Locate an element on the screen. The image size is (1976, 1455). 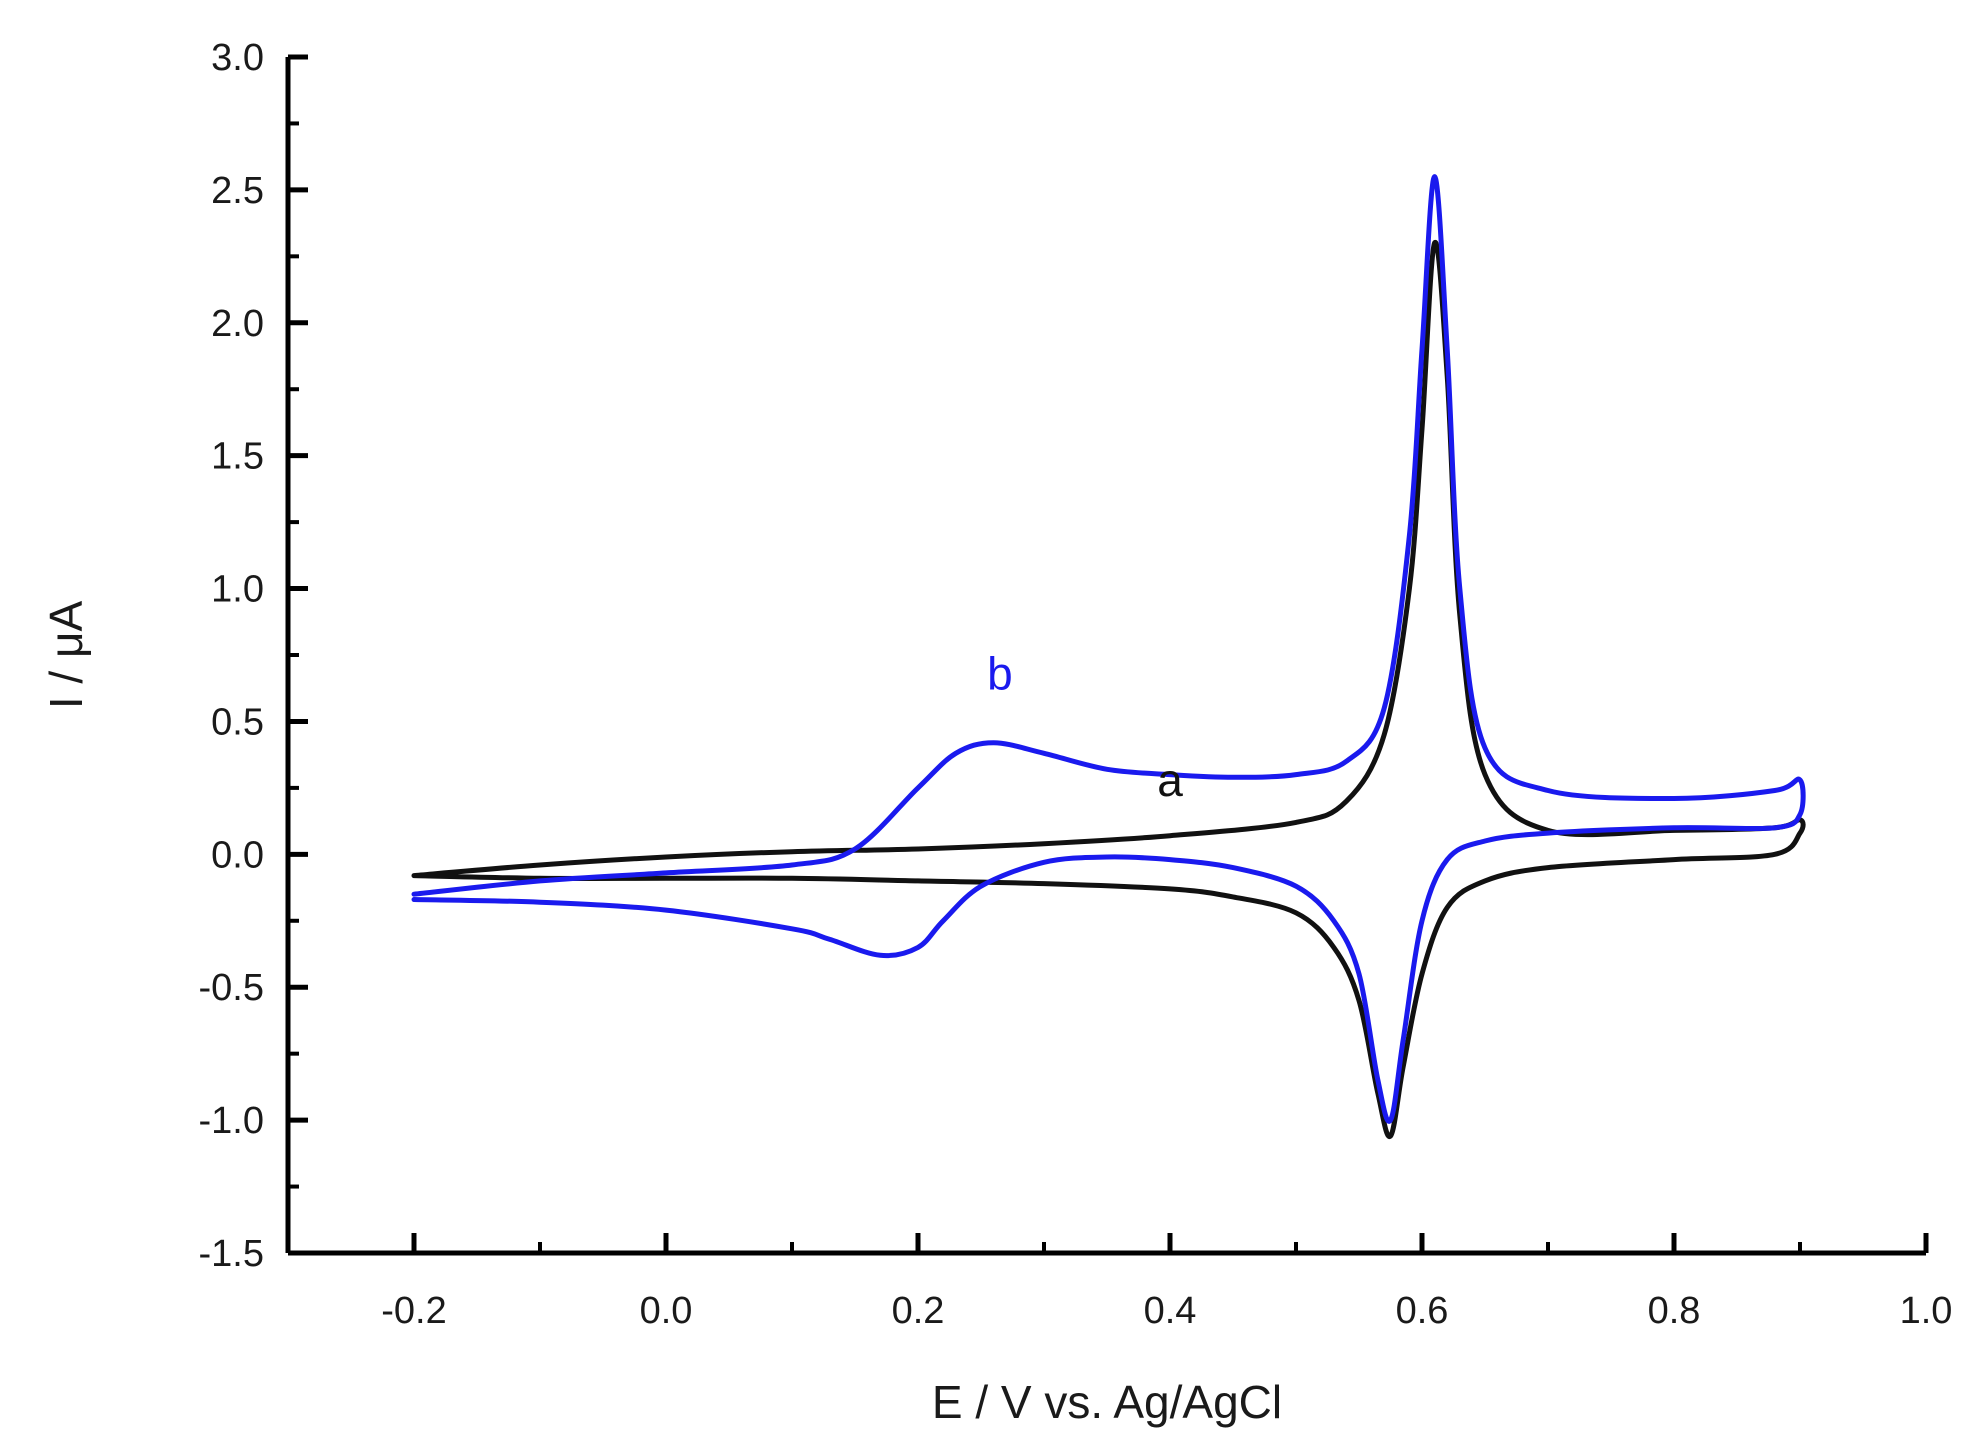
y-tick-label: -0.5 is located at coordinates (231, 988).